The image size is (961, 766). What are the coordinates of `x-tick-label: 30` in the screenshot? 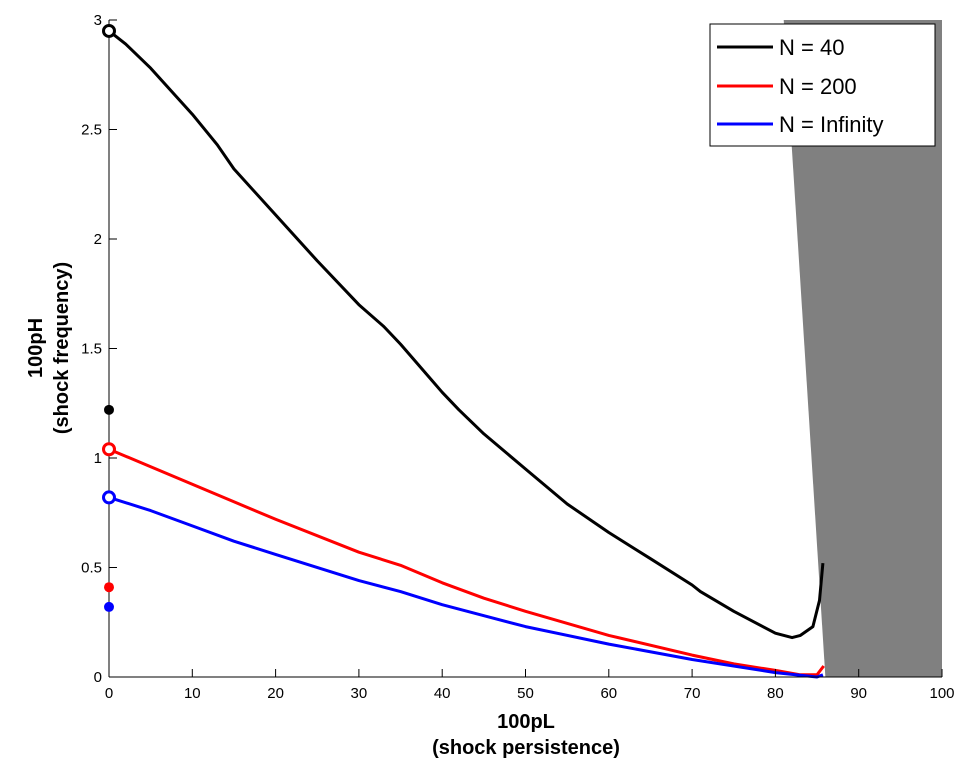 It's located at (359, 693).